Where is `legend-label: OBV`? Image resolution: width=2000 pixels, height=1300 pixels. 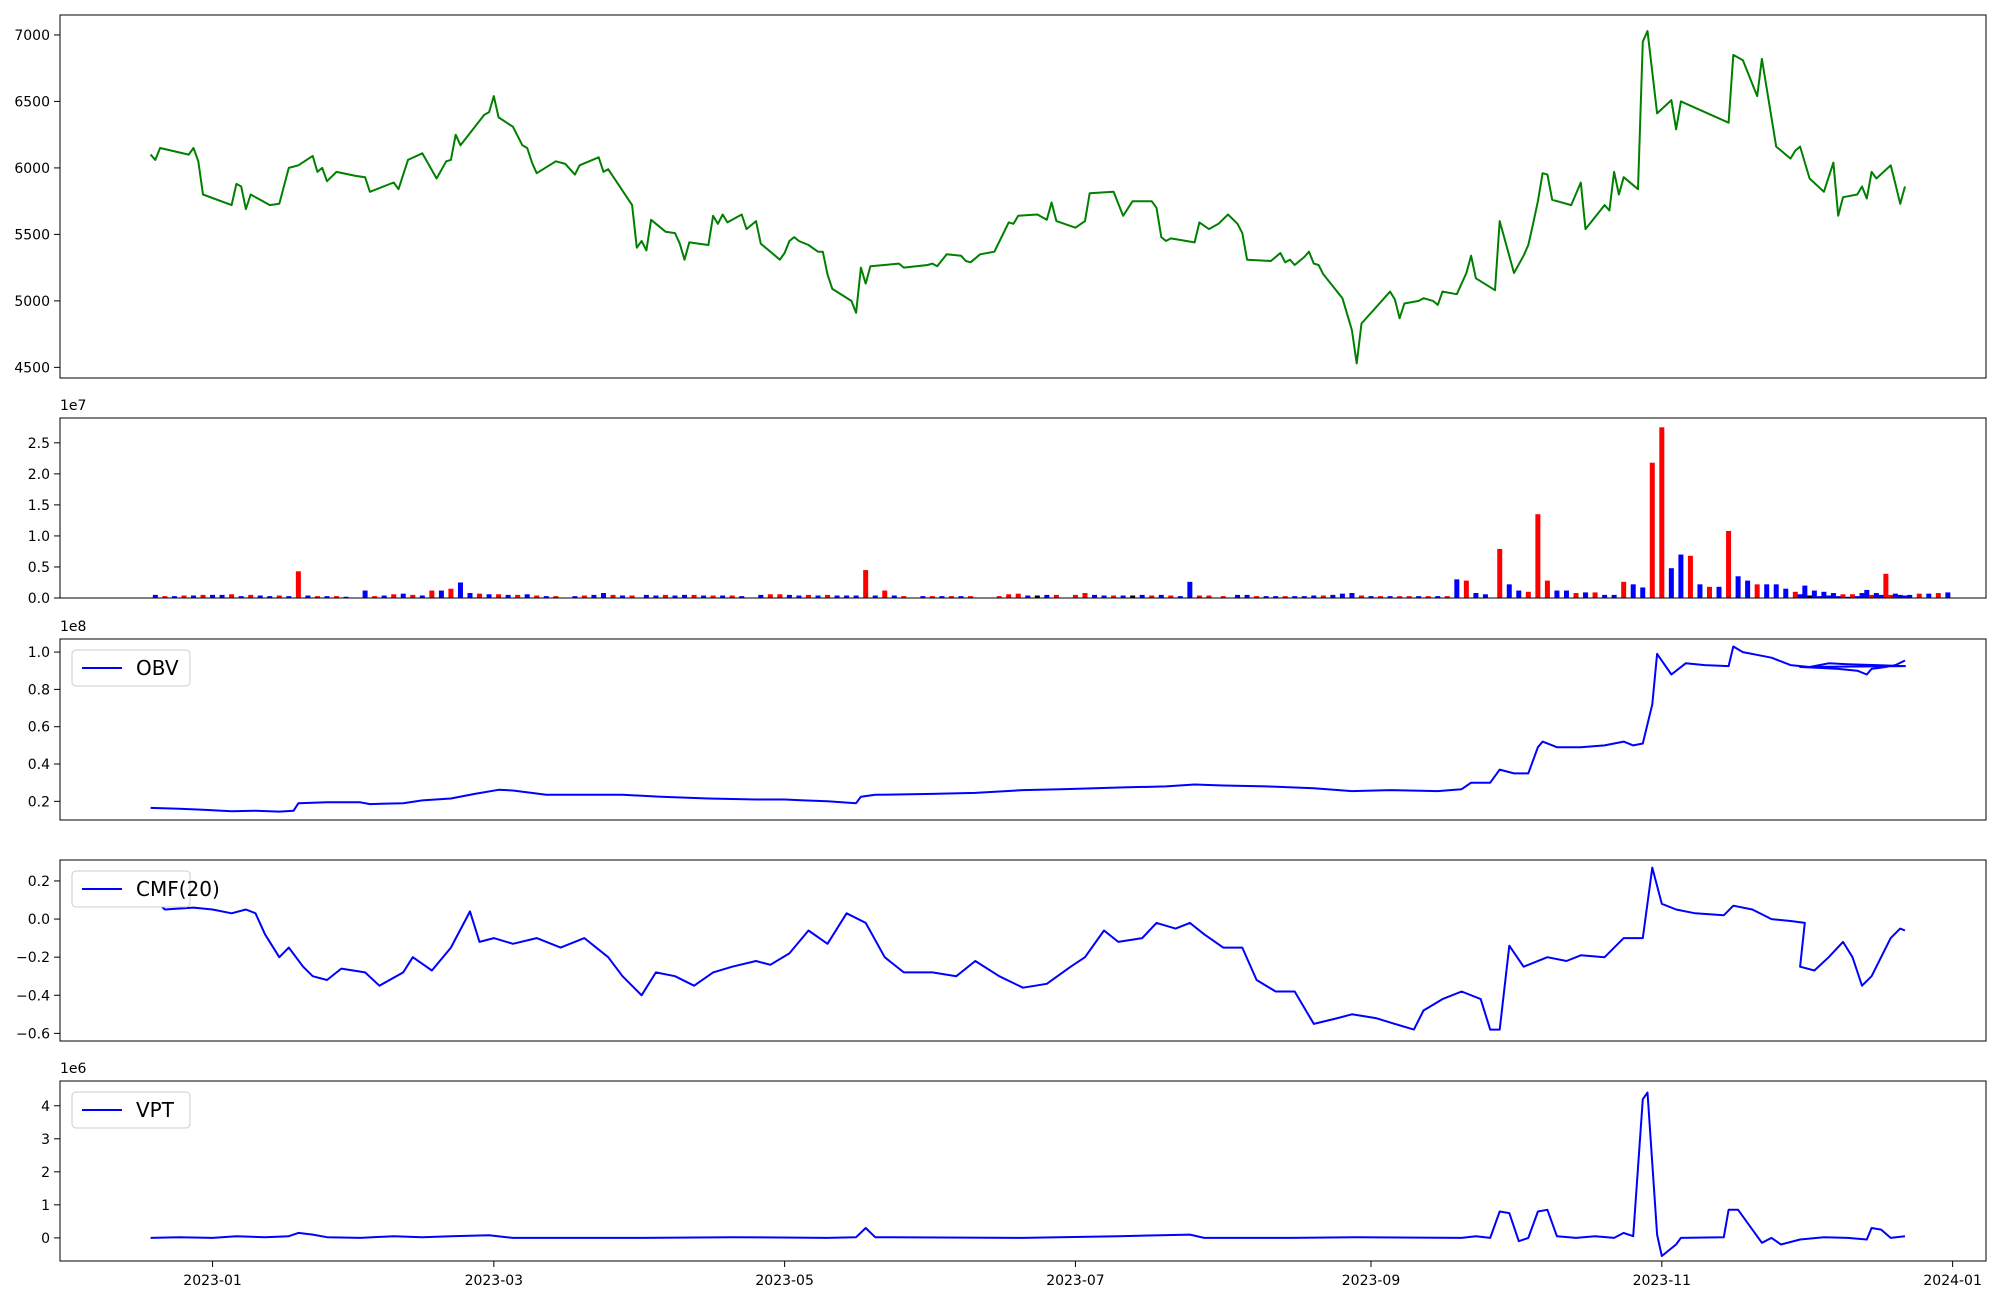
legend-label: OBV is located at coordinates (157, 668).